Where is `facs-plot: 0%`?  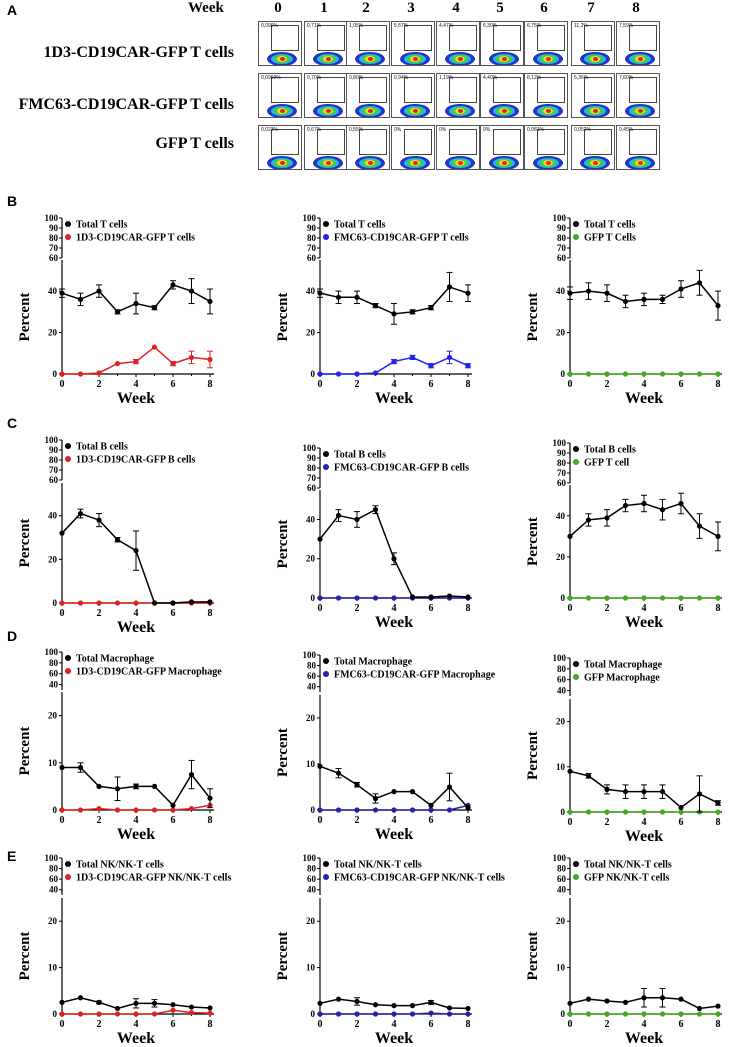
facs-plot: 0% is located at coordinates (458, 147).